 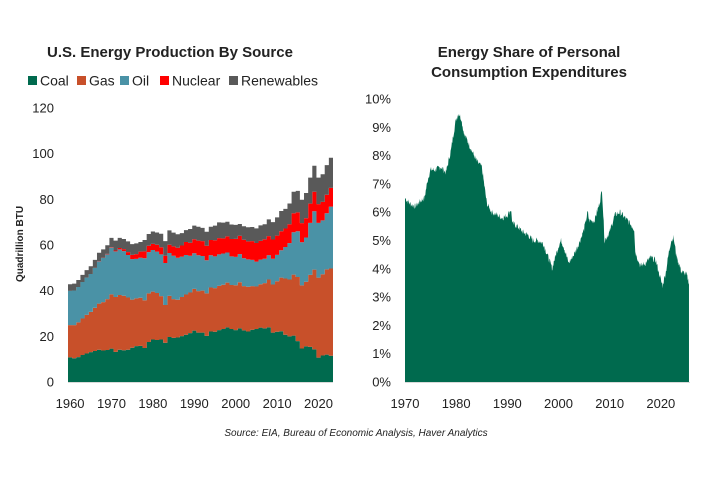 I want to click on series-area-coal, so click(x=200, y=354).